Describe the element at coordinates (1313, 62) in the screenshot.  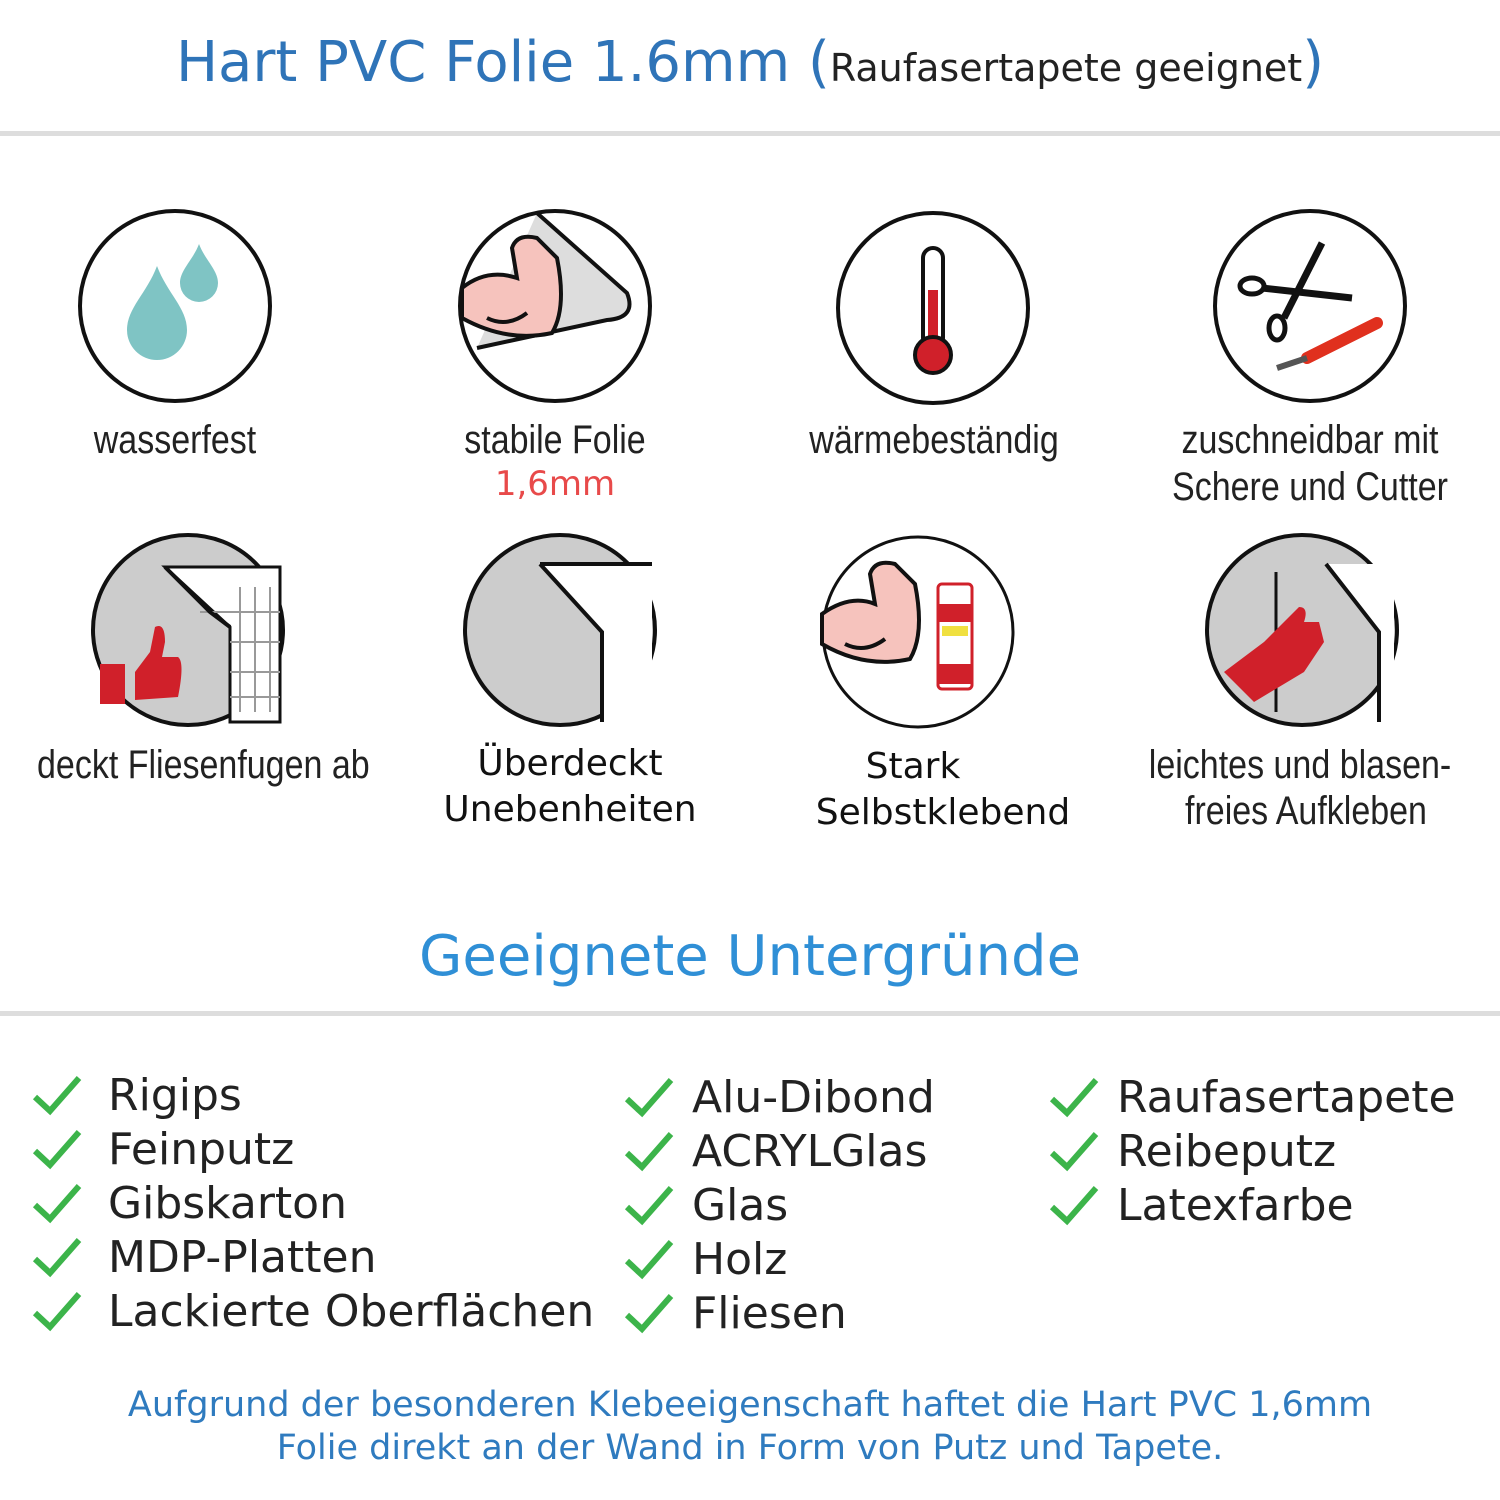
I see `paren-close: )` at that location.